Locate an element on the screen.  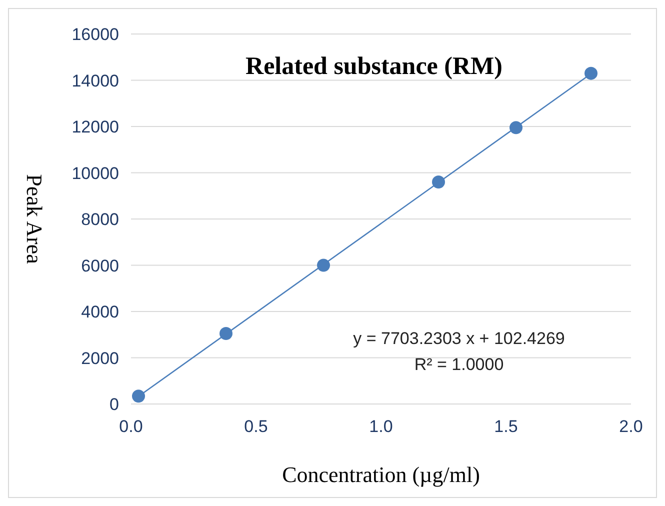
text: Related substance (RM) is located at coordinates (374, 67).